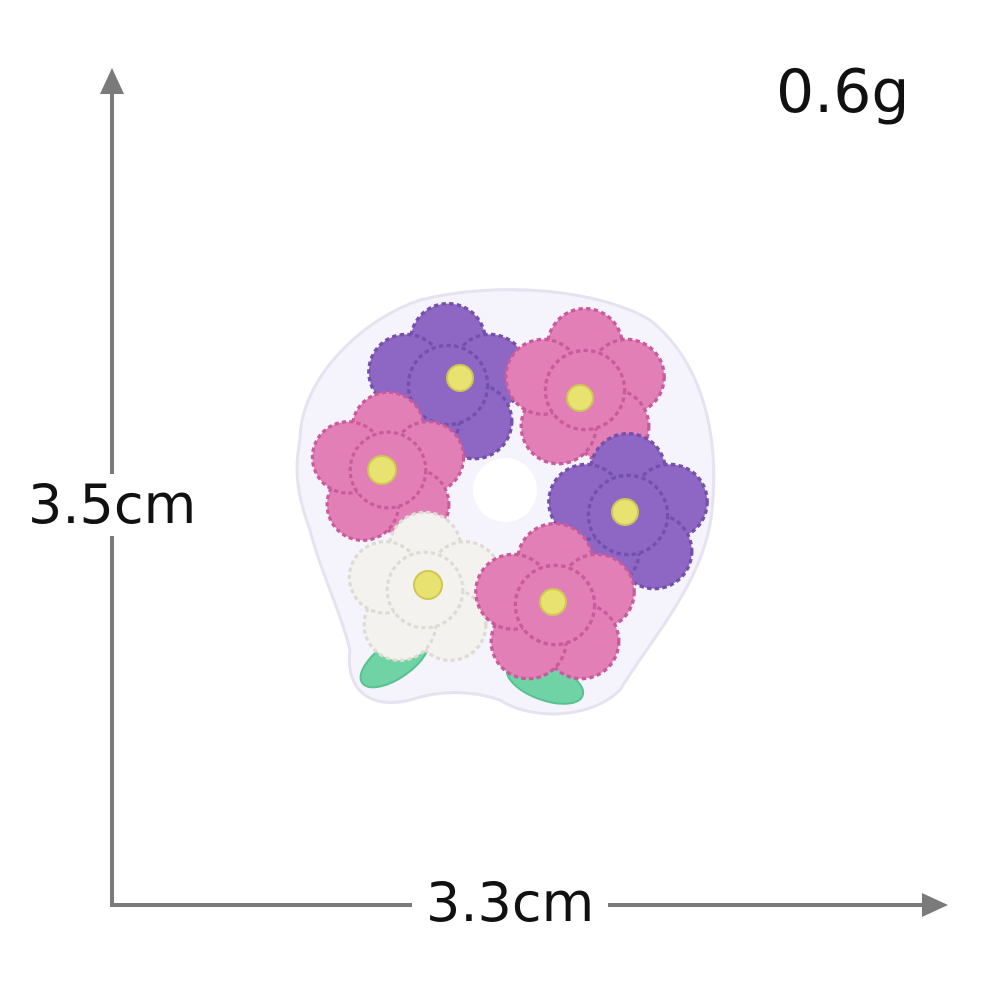 Image resolution: width=1000 pixels, height=1000 pixels. I want to click on width-label: 3.3cm, so click(510, 903).